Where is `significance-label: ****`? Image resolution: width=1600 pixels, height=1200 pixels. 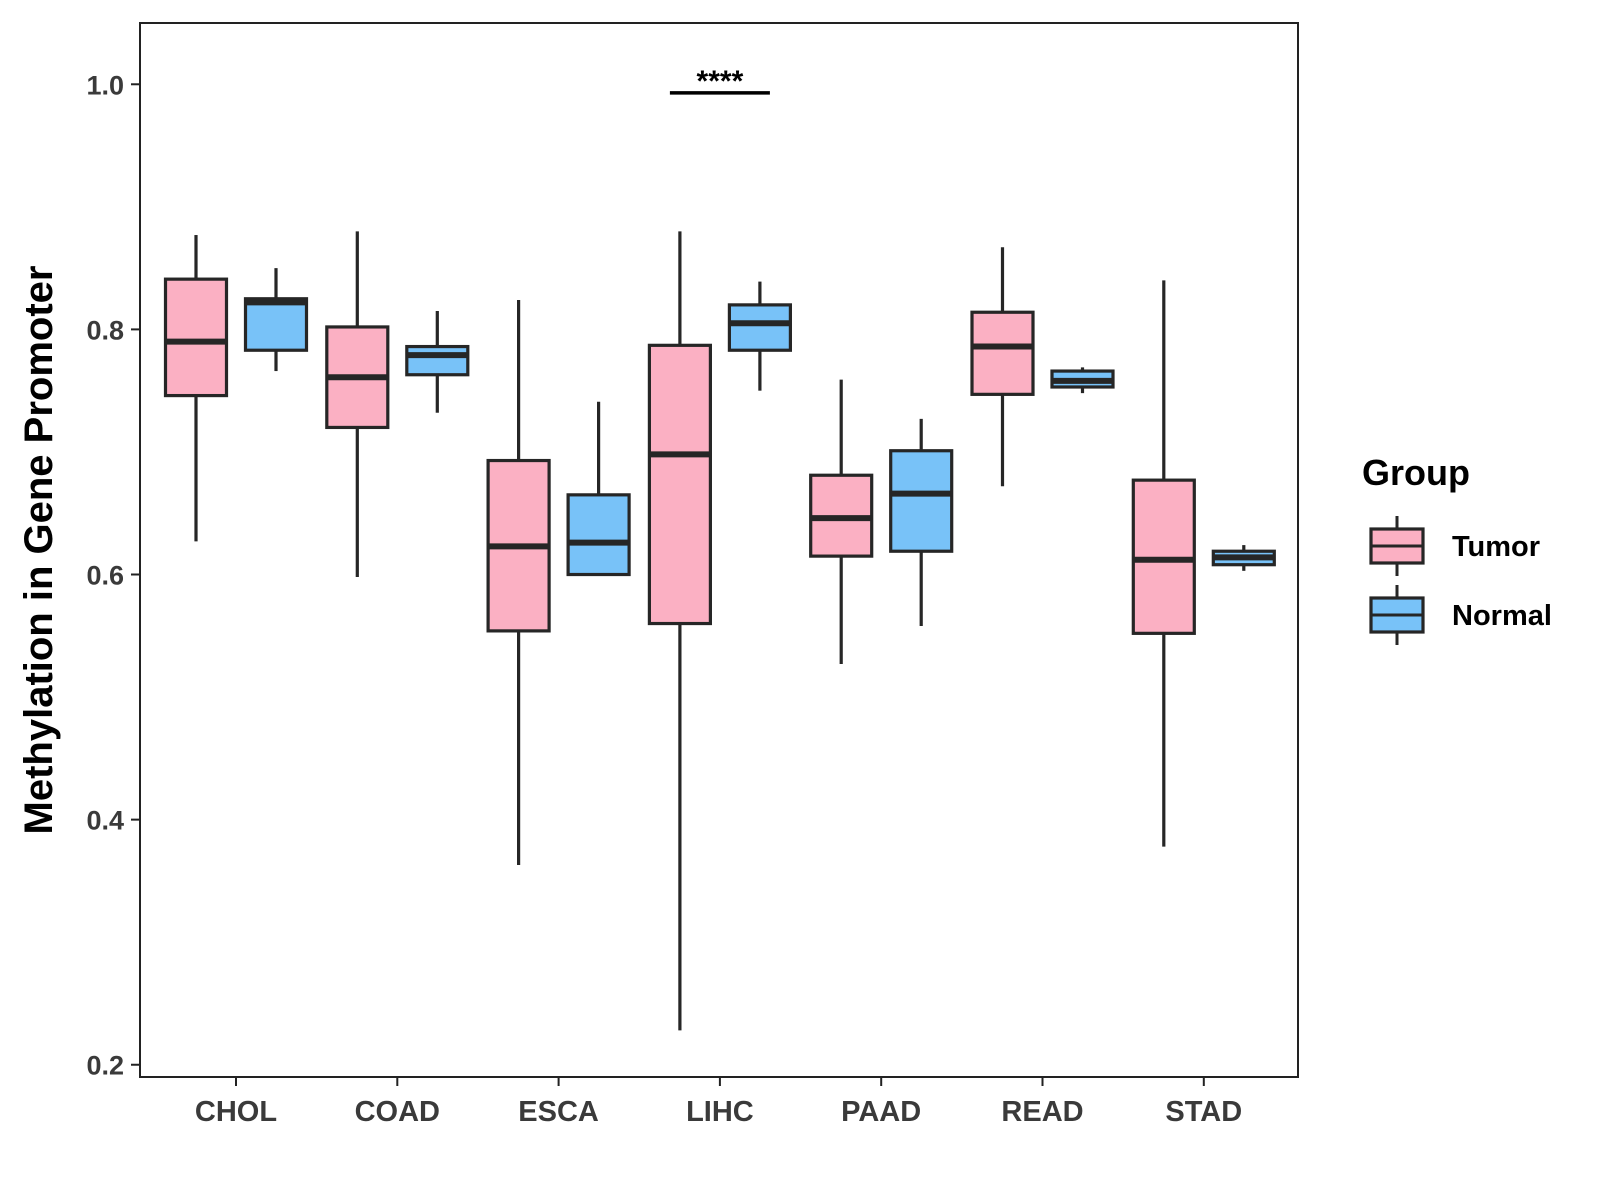 significance-label: **** is located at coordinates (720, 81).